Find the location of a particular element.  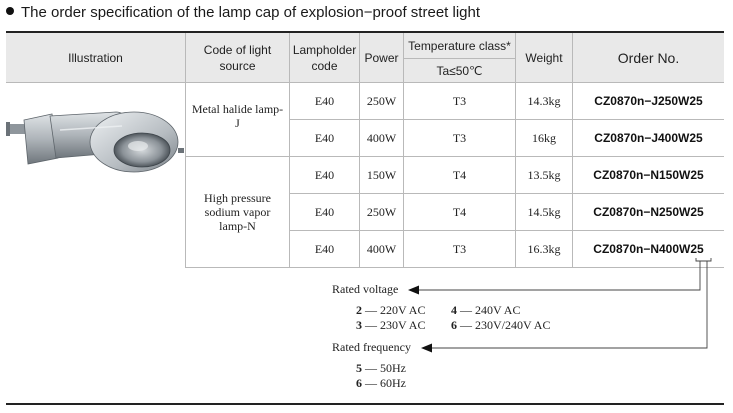

table-header-background is located at coordinates (365, 57).